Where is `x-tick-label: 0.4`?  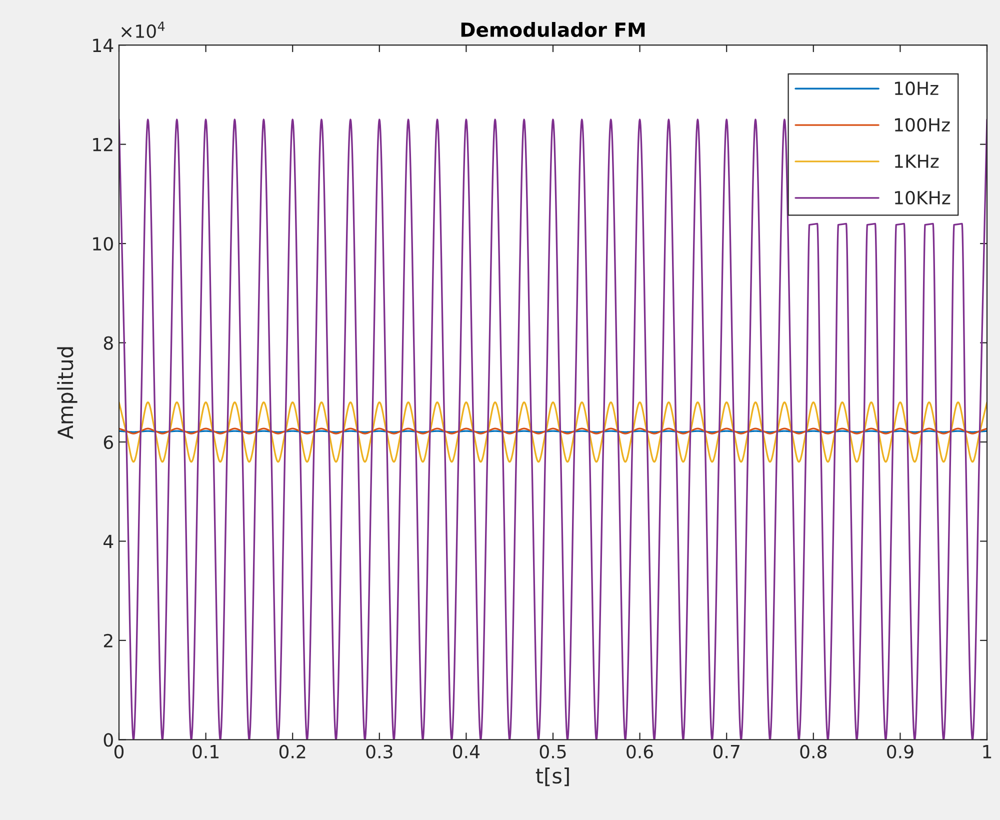 x-tick-label: 0.4 is located at coordinates (466, 751).